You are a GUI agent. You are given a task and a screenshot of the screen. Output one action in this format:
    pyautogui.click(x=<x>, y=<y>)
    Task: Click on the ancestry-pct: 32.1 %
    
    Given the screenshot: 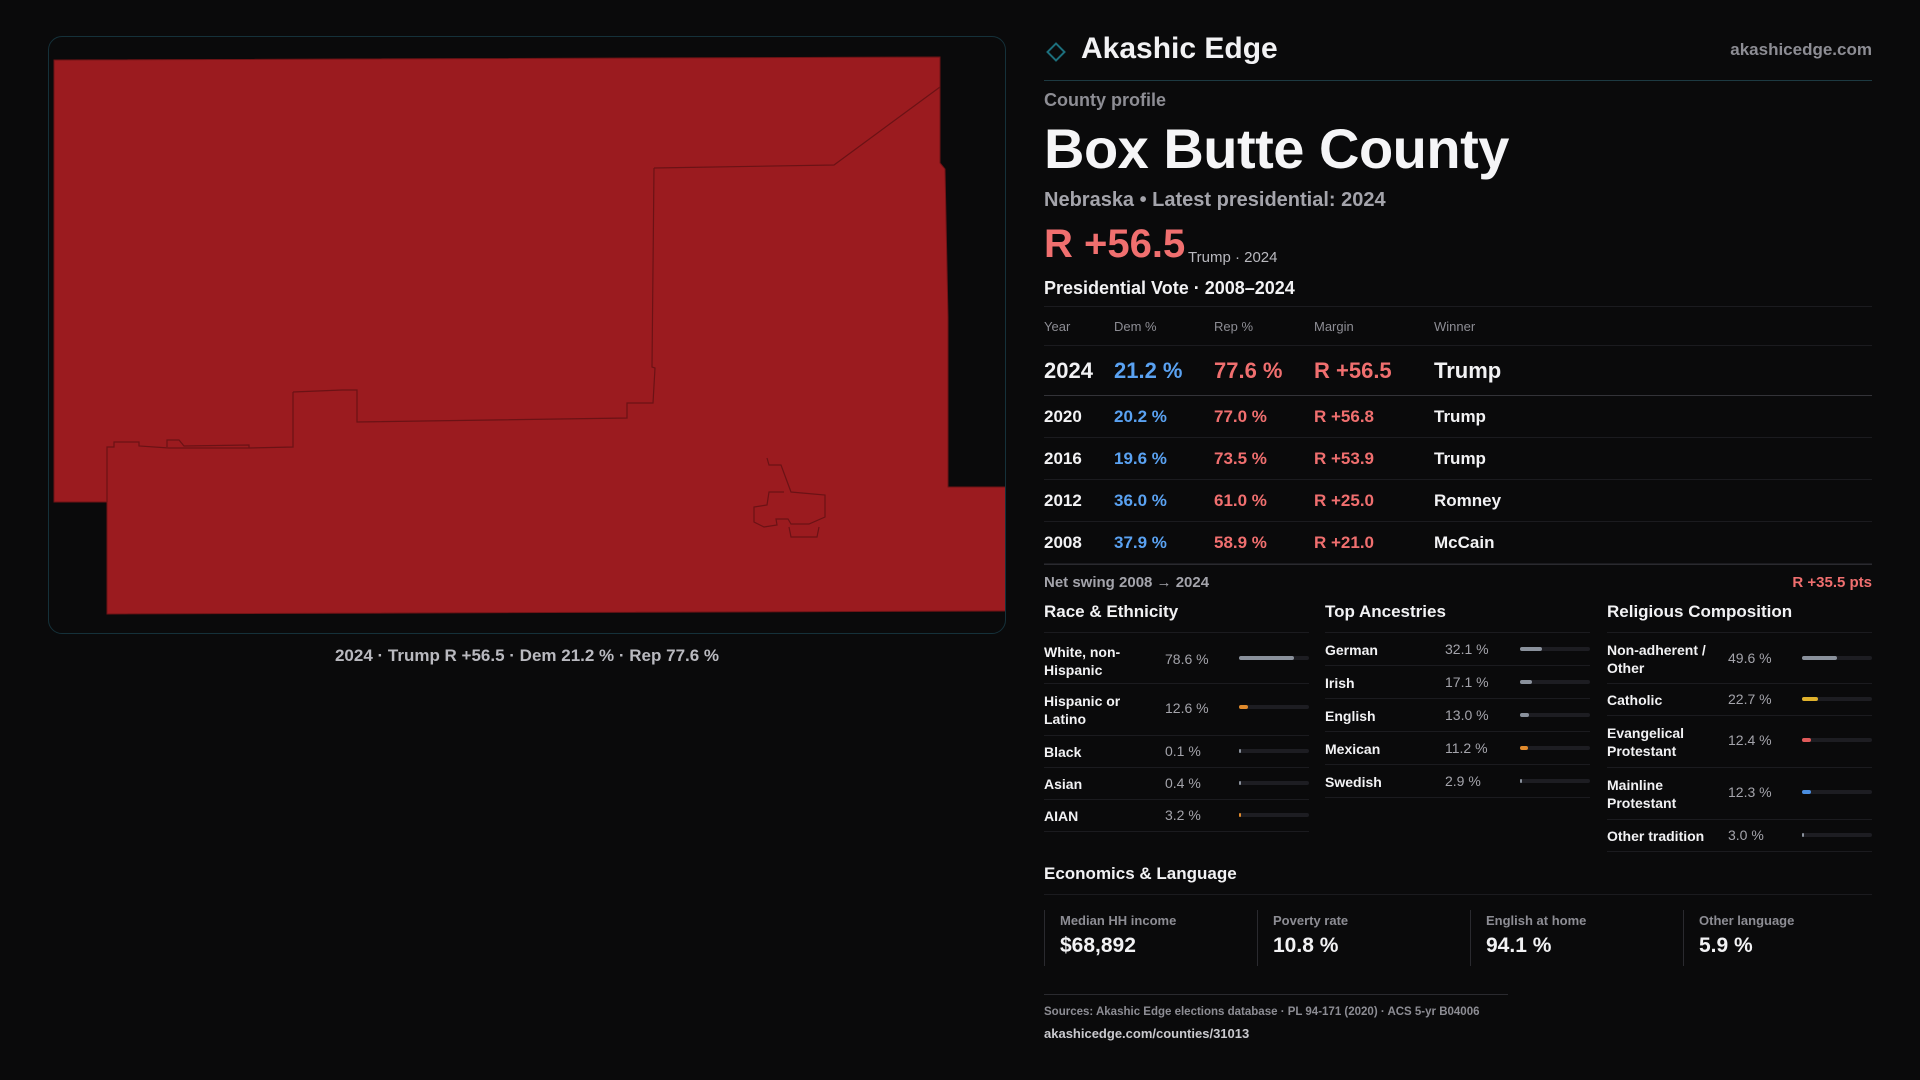 What is the action you would take?
    pyautogui.click(x=1467, y=649)
    